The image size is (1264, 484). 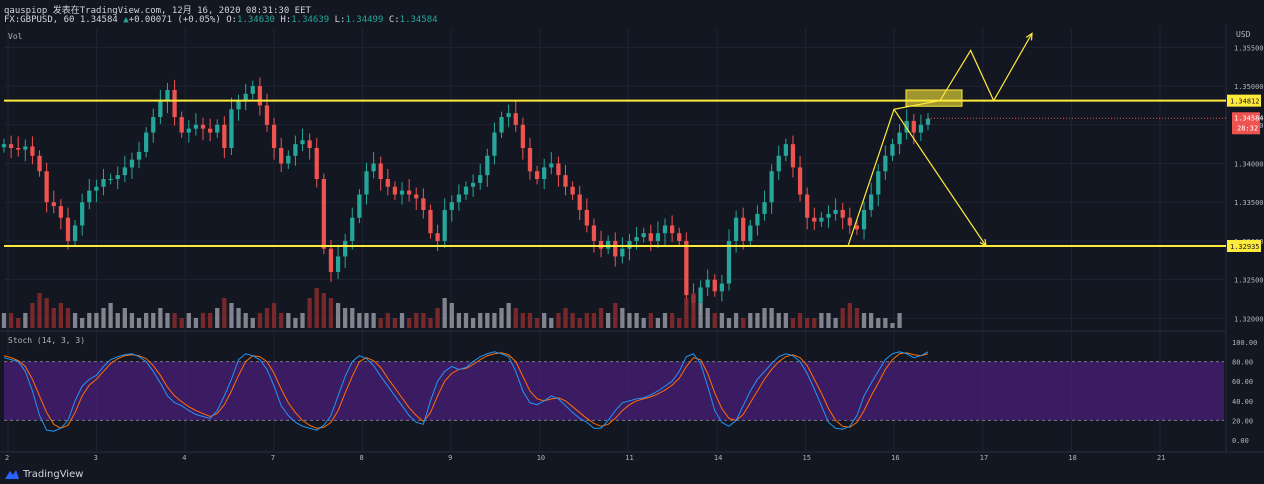 I want to click on footer-bar: TradingView, so click(x=632, y=474).